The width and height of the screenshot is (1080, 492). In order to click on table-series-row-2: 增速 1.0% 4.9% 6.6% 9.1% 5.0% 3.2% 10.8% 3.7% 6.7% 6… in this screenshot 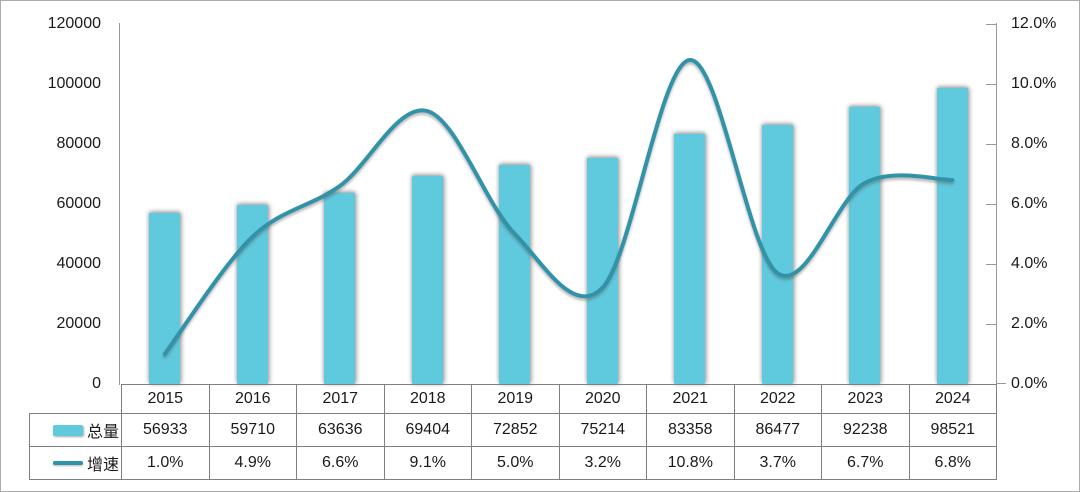, I will do `click(513, 463)`.